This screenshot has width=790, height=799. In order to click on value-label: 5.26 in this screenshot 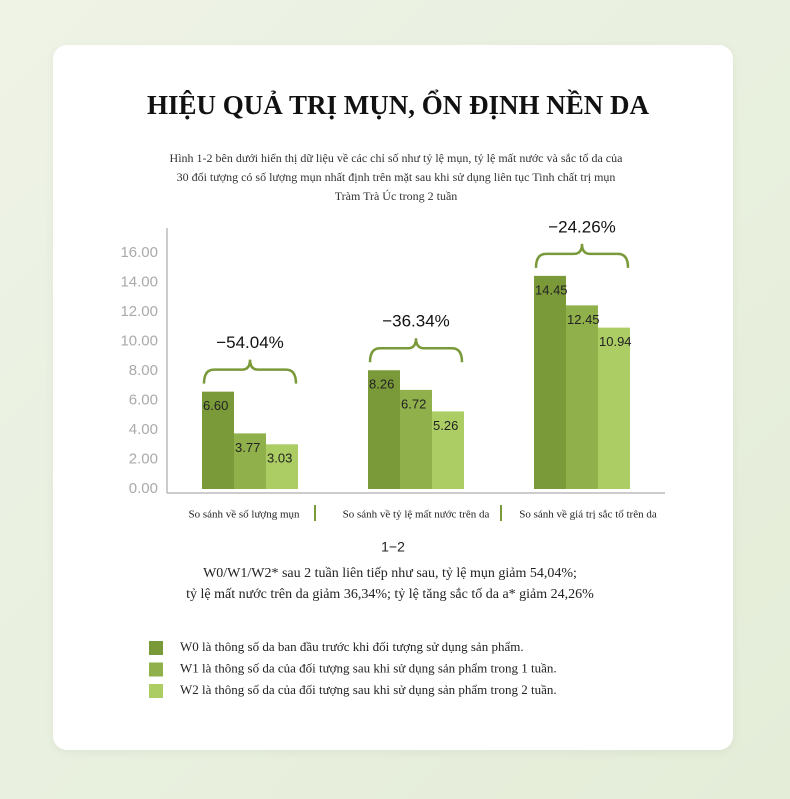, I will do `click(445, 425)`.